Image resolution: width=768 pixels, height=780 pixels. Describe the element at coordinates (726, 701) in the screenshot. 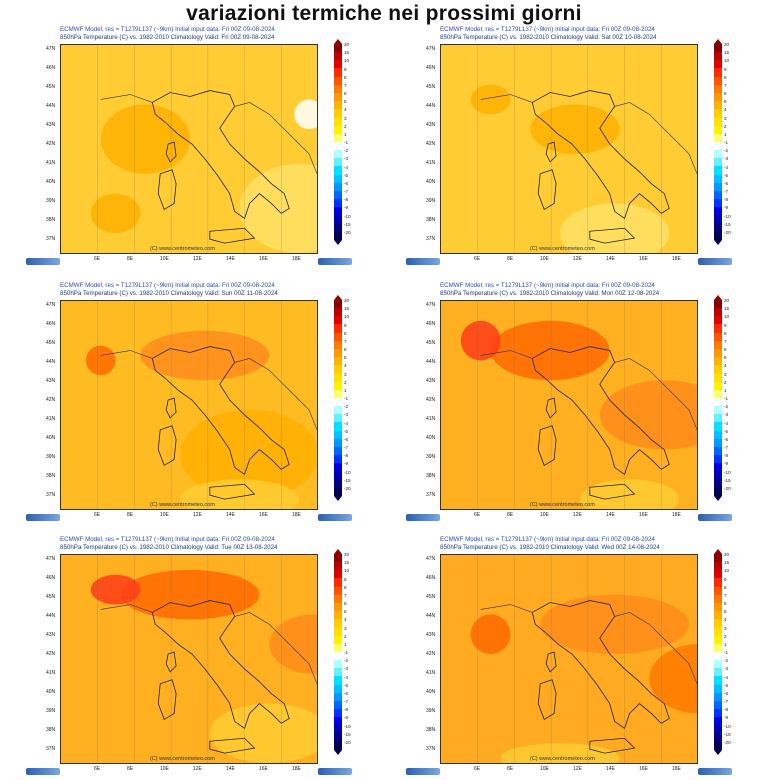

I see `scale-label: -7` at that location.